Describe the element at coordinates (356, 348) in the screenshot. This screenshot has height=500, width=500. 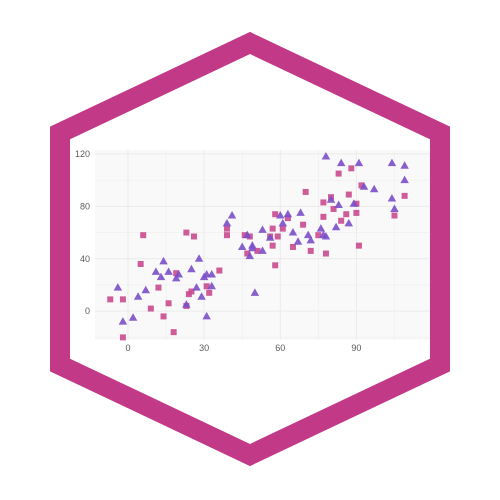
I see `x-tick-label: 90` at that location.